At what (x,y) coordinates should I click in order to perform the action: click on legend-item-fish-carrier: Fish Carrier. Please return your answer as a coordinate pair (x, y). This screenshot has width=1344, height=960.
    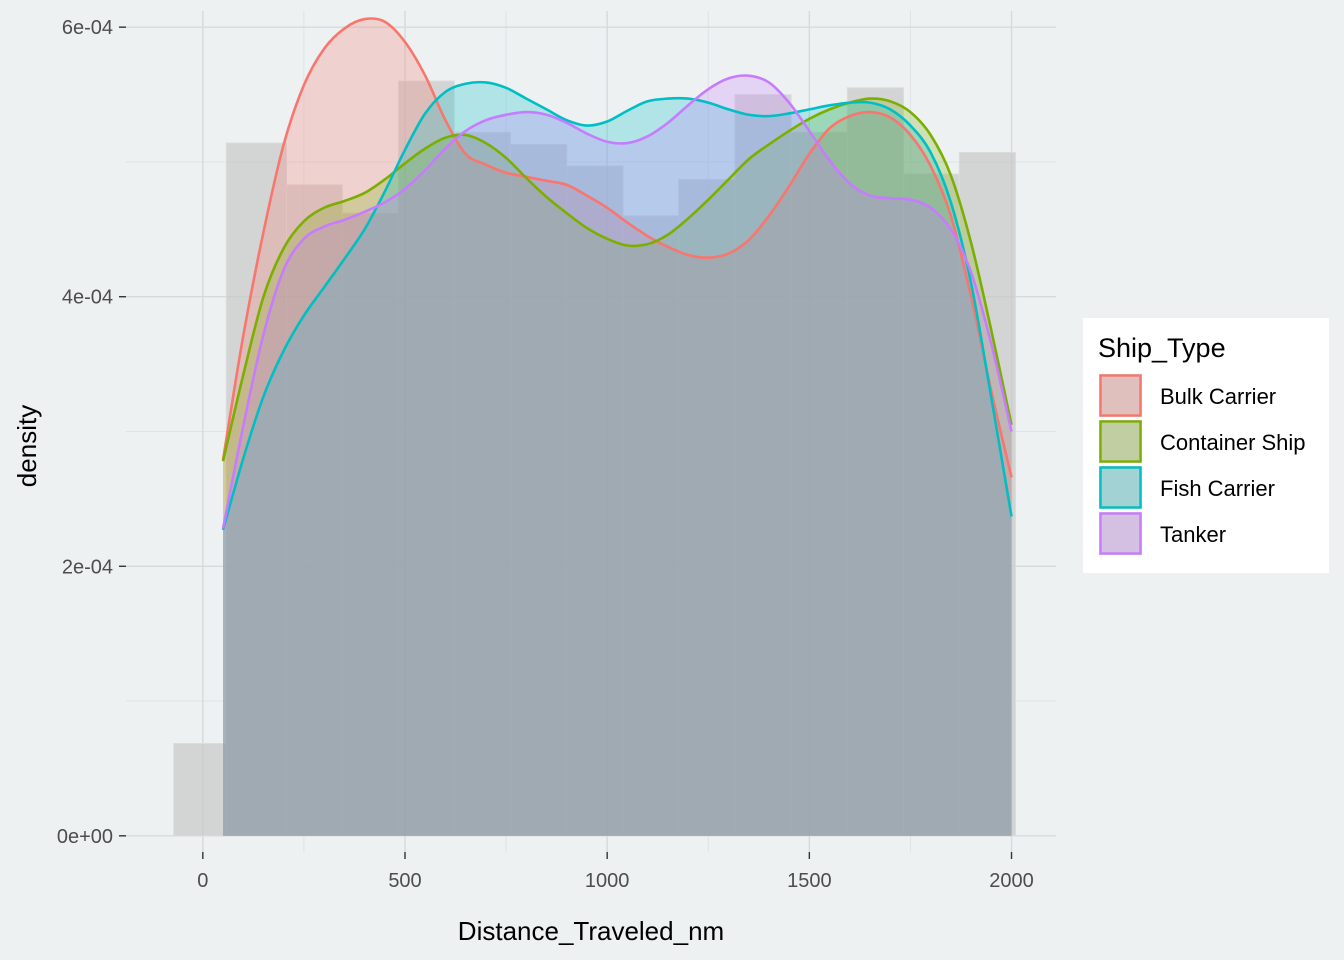
    Looking at the image, I should click on (1187, 487).